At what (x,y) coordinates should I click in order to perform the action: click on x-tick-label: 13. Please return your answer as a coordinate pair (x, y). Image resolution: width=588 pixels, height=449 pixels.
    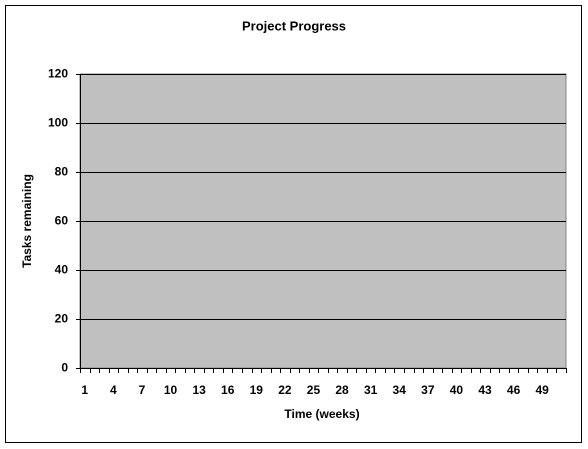
    Looking at the image, I should click on (199, 390).